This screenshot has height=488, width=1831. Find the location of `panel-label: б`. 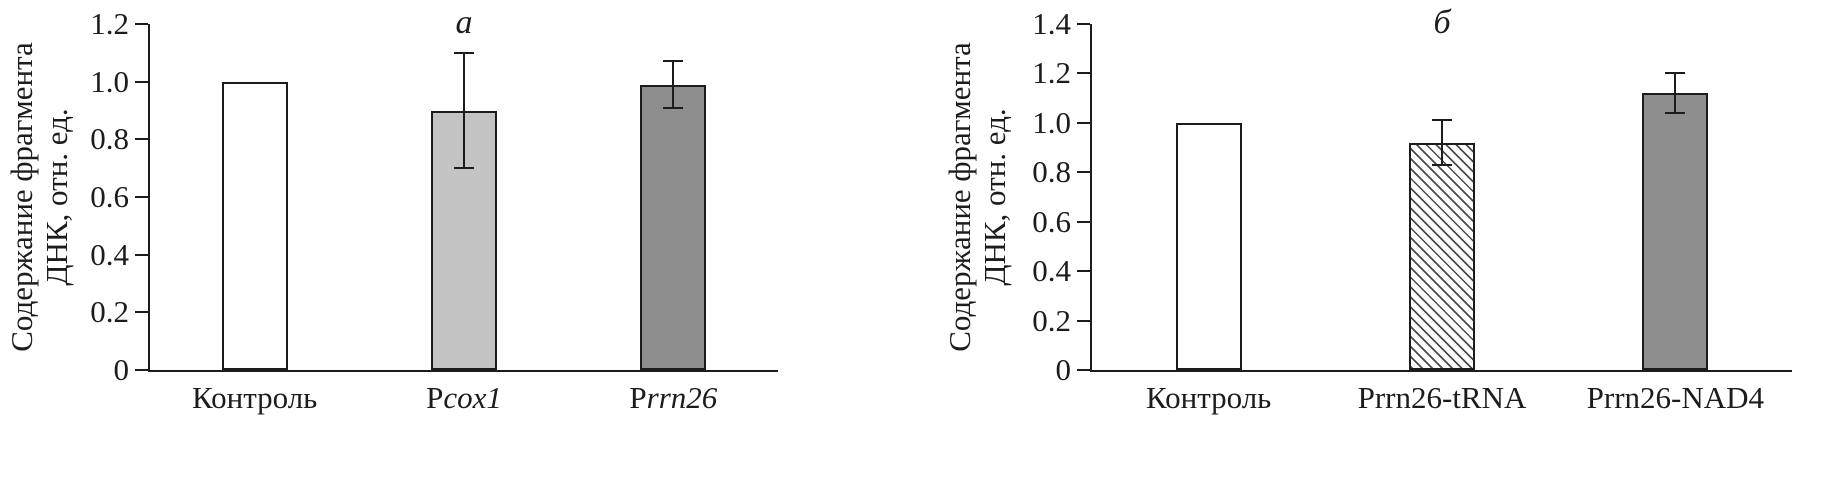

panel-label: б is located at coordinates (1442, 22).